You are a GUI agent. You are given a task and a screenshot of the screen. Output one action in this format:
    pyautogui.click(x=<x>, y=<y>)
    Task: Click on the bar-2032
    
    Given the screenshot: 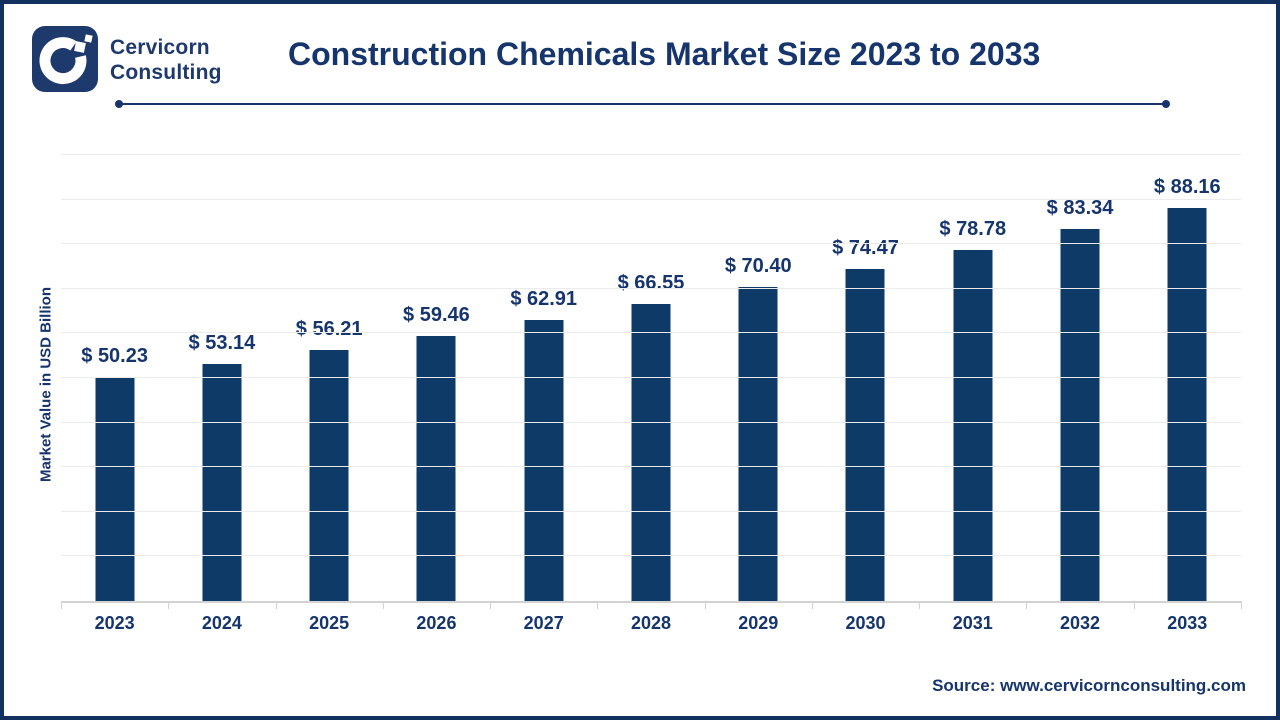 What is the action you would take?
    pyautogui.click(x=1080, y=415)
    